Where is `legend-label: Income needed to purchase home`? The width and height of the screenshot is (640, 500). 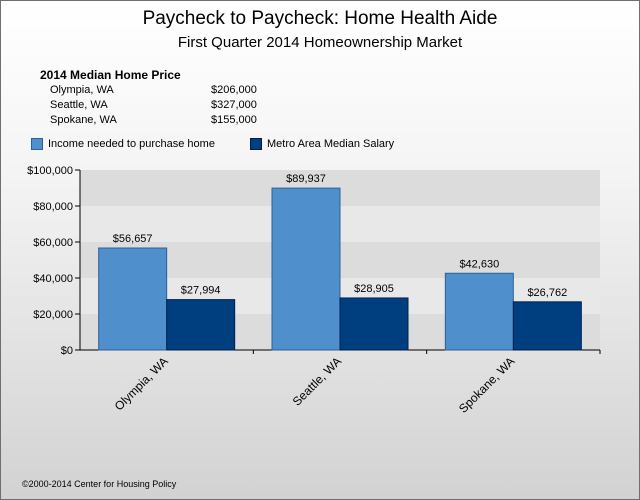
legend-label: Income needed to purchase home is located at coordinates (131, 144).